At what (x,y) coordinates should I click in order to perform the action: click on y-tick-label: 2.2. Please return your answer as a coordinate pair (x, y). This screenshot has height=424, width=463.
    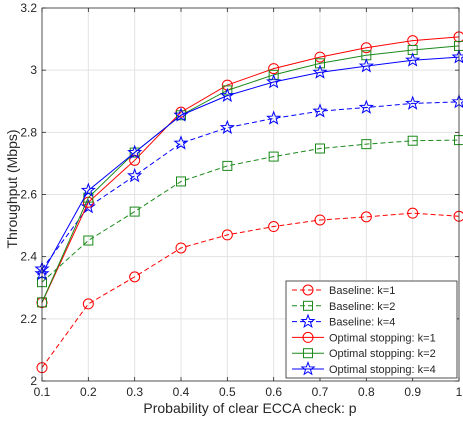
    Looking at the image, I should click on (28, 319).